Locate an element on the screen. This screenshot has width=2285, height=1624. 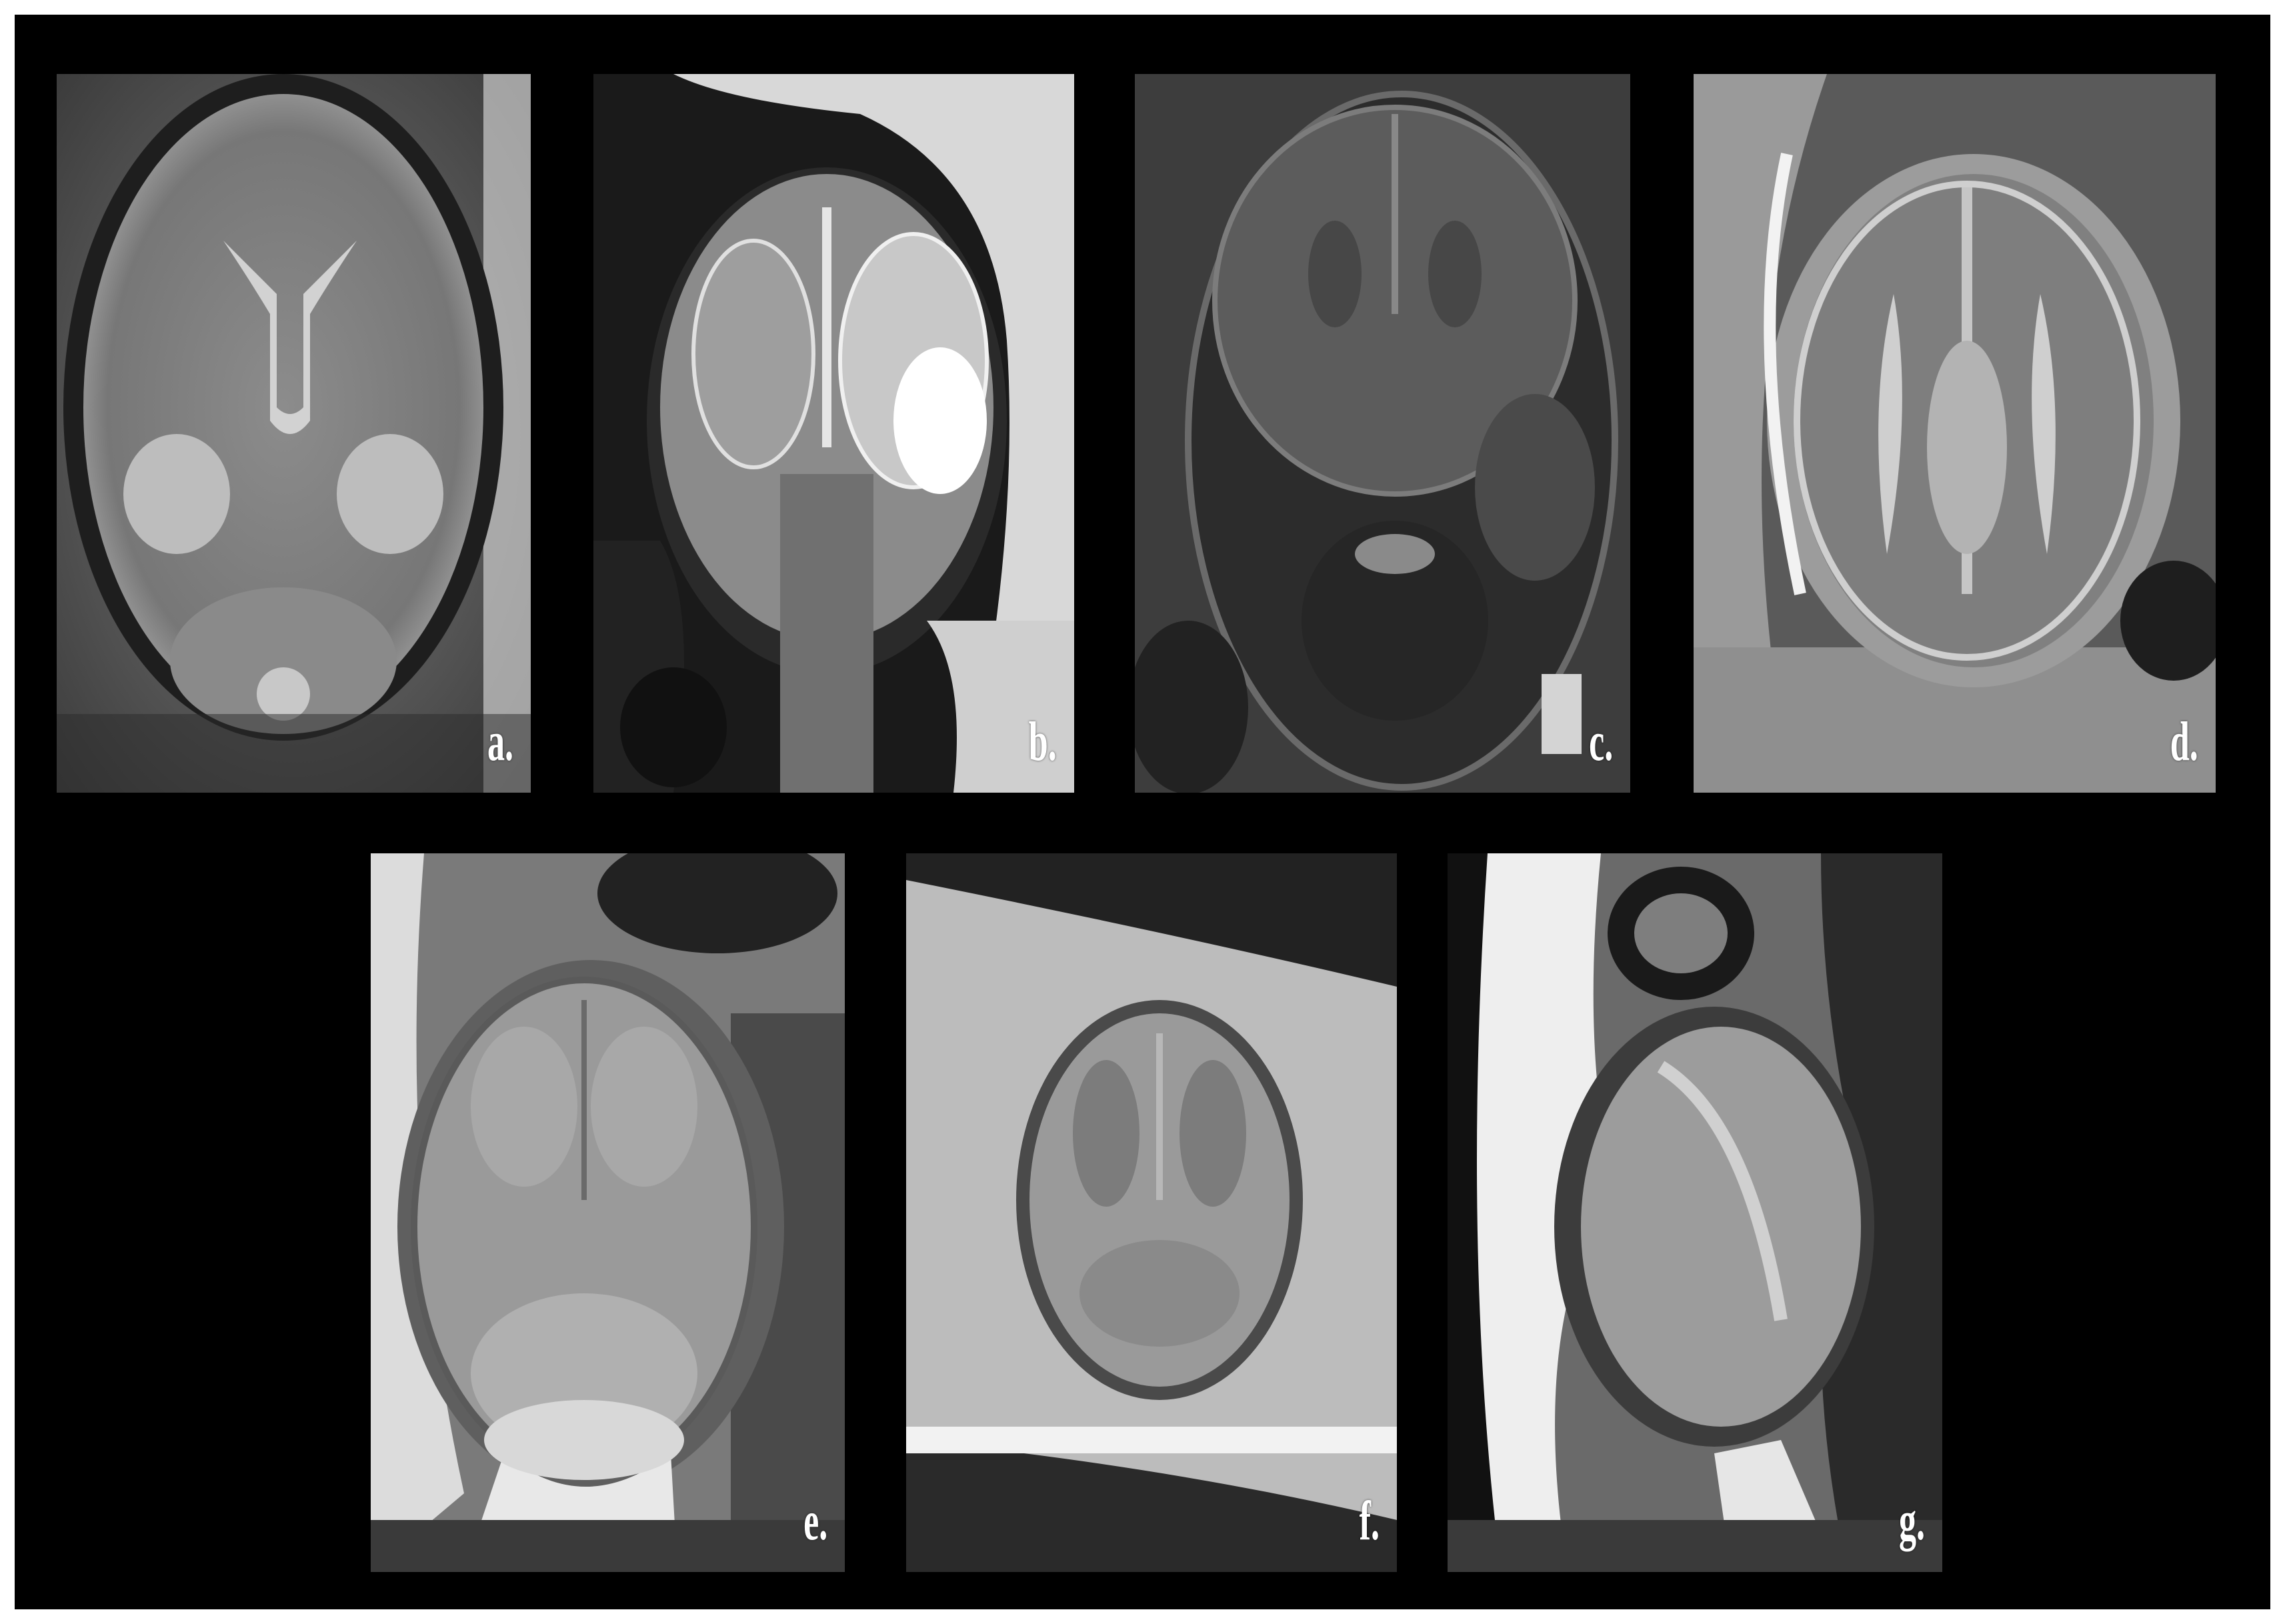
mri-panel-b: b. is located at coordinates (834, 433).